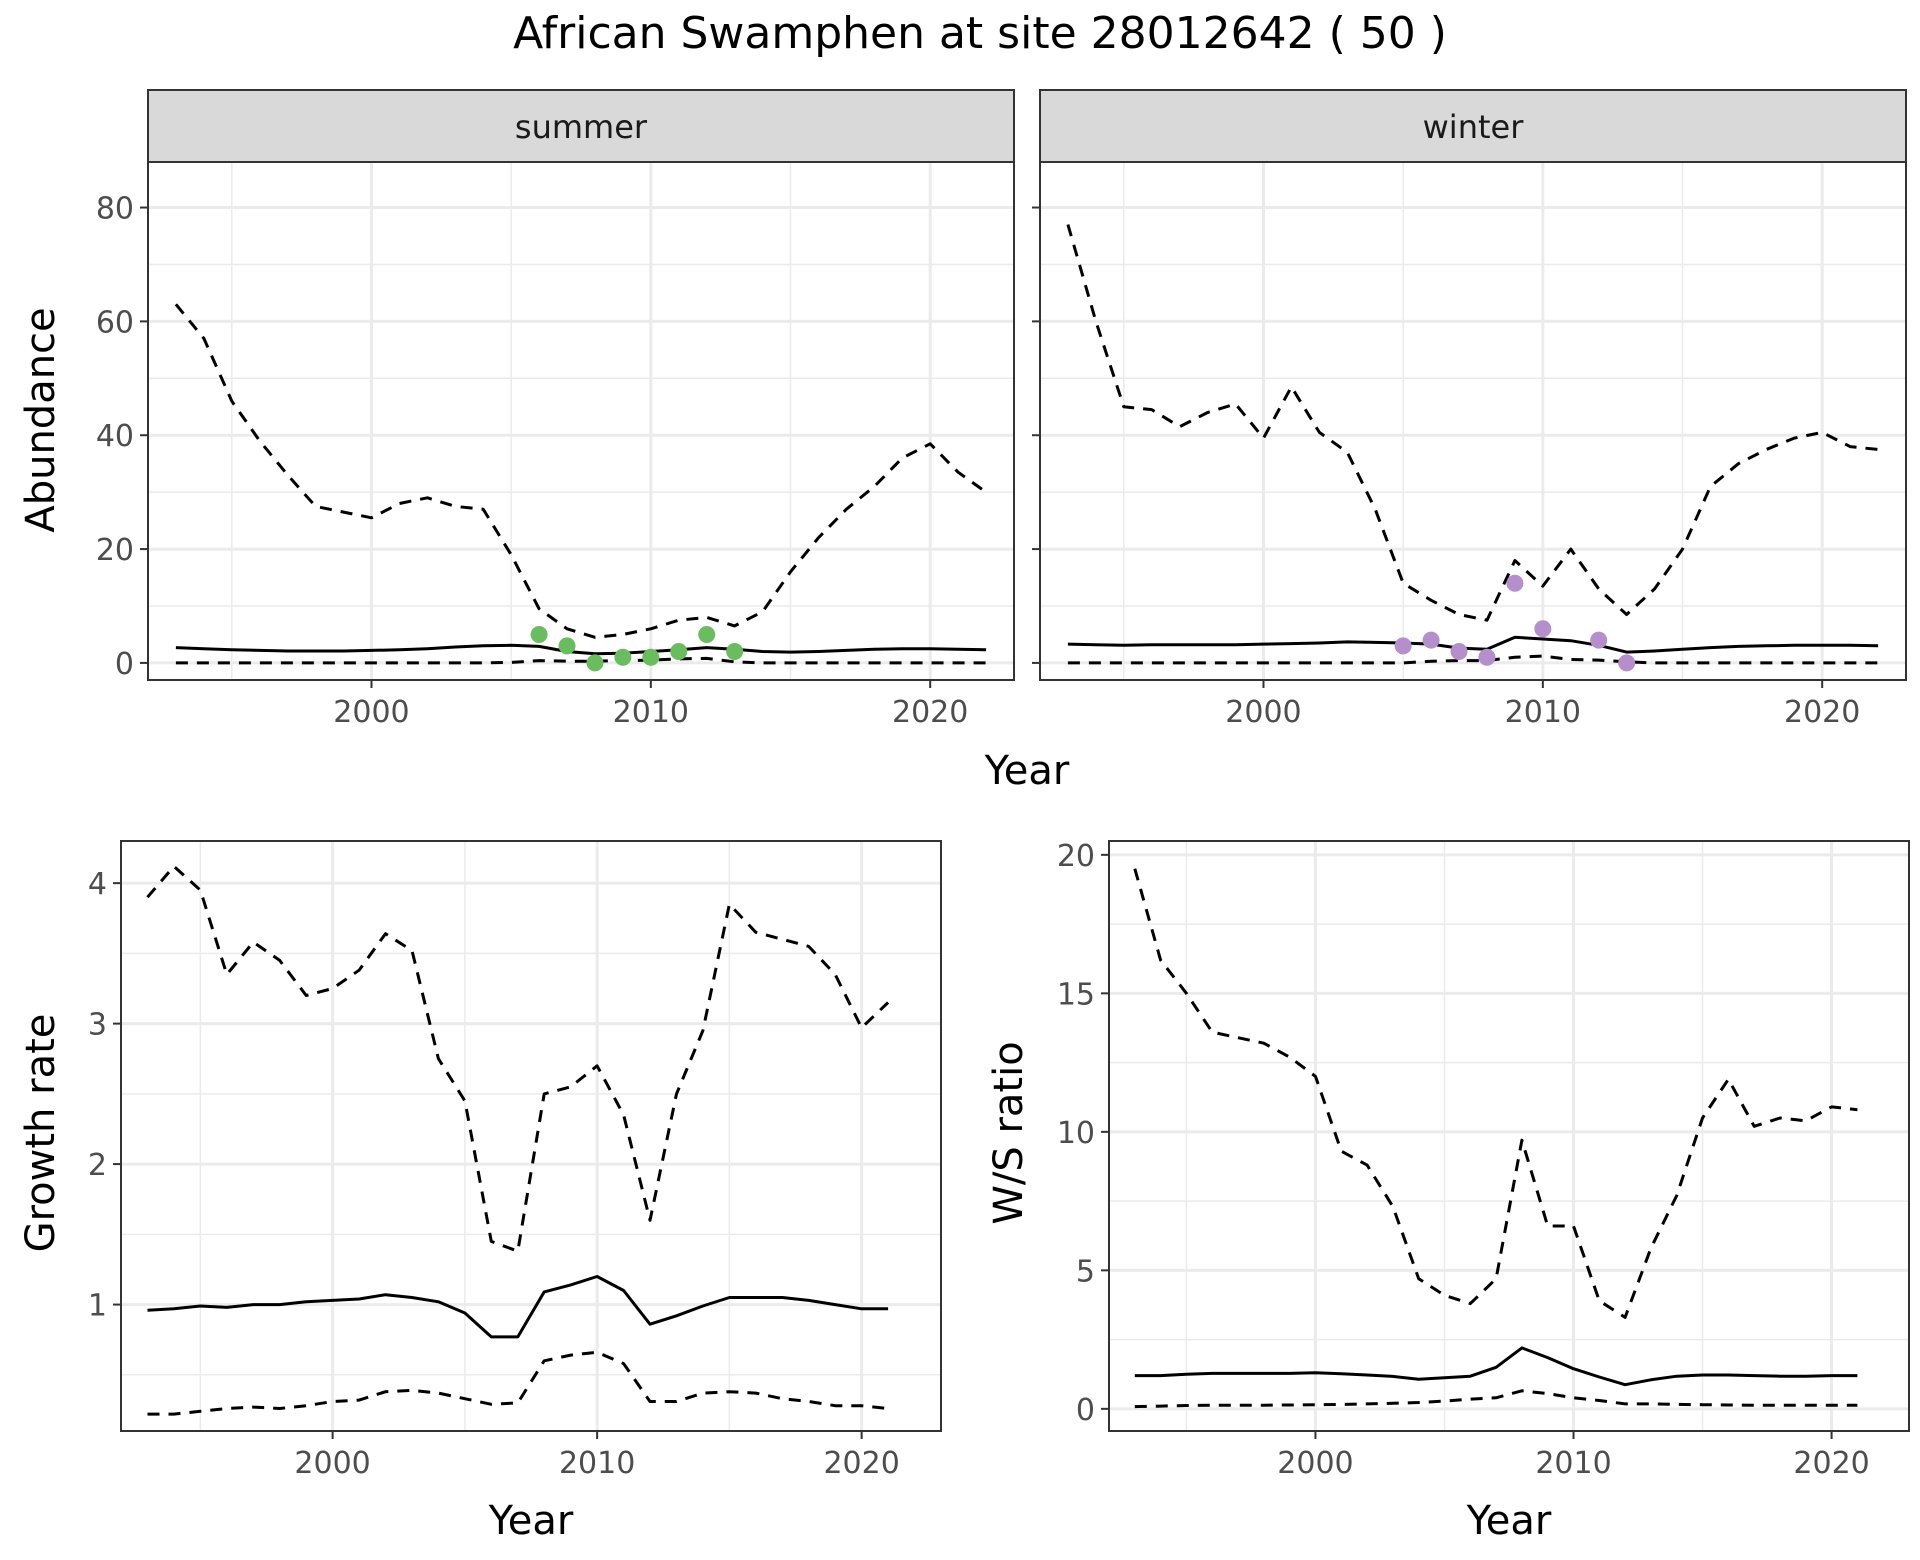 Image resolution: width=1920 pixels, height=1560 pixels. I want to click on winter-lower-bound-line, so click(1473, 659).